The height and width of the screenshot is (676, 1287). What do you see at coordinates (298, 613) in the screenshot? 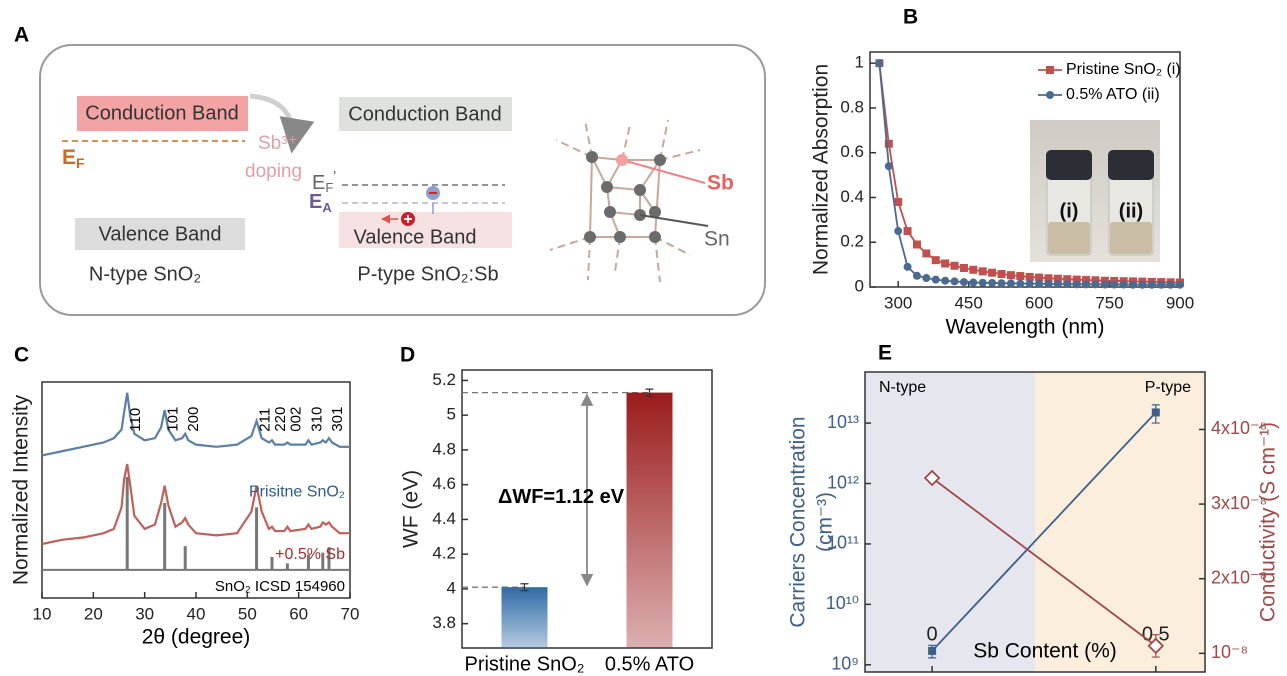
I see `x-tick-label: 60` at bounding box center [298, 613].